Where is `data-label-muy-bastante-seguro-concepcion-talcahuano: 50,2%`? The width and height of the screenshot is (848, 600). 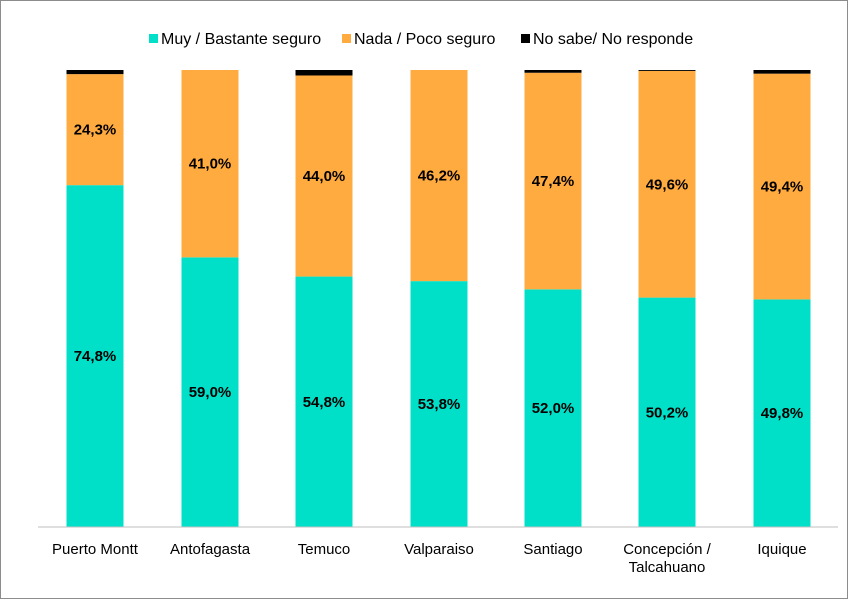 data-label-muy-bastante-seguro-concepcion-talcahuano: 50,2% is located at coordinates (667, 412).